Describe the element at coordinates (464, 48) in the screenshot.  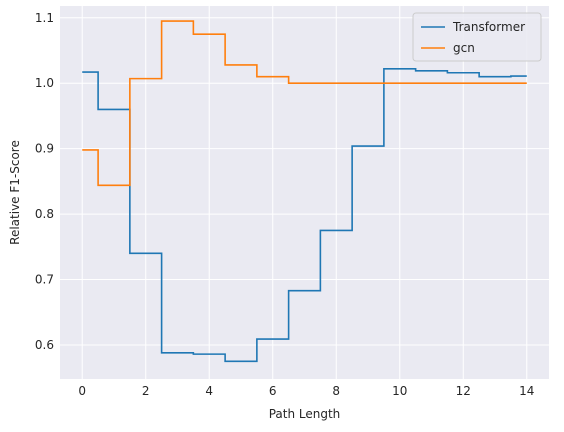
I see `legend-label: gcn` at that location.